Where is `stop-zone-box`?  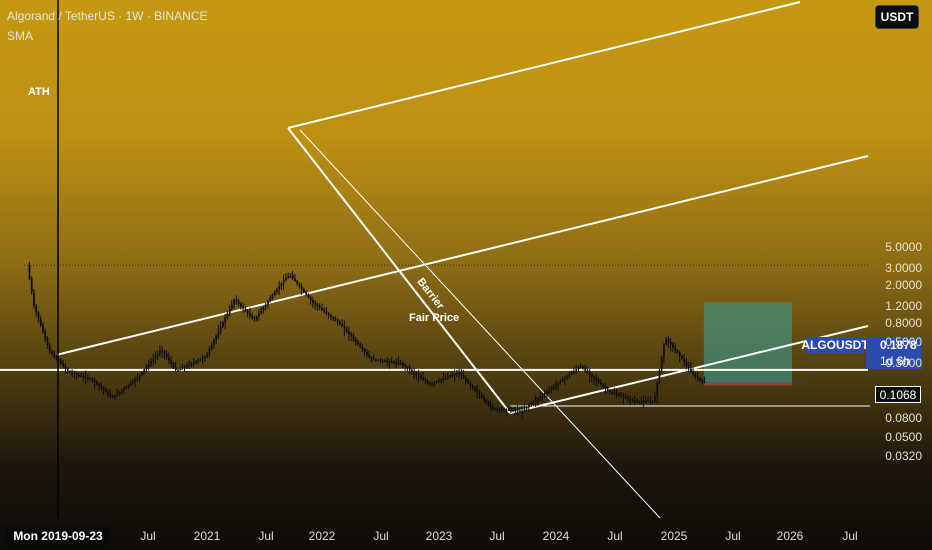
stop-zone-box is located at coordinates (747, 384).